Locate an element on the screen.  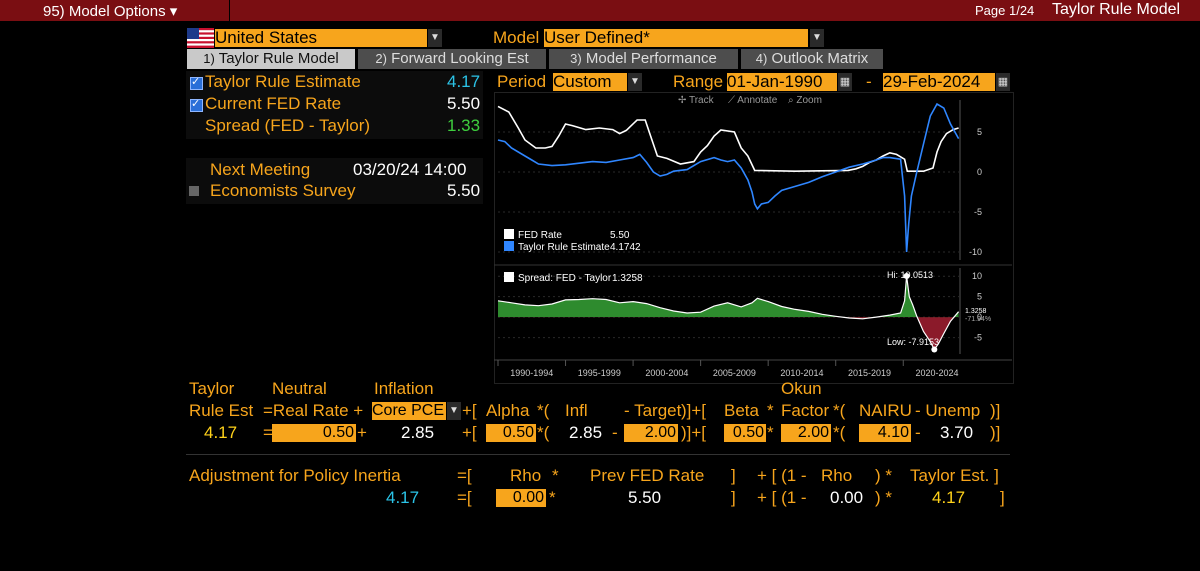
spread-positive-area is located at coordinates (728, 297).